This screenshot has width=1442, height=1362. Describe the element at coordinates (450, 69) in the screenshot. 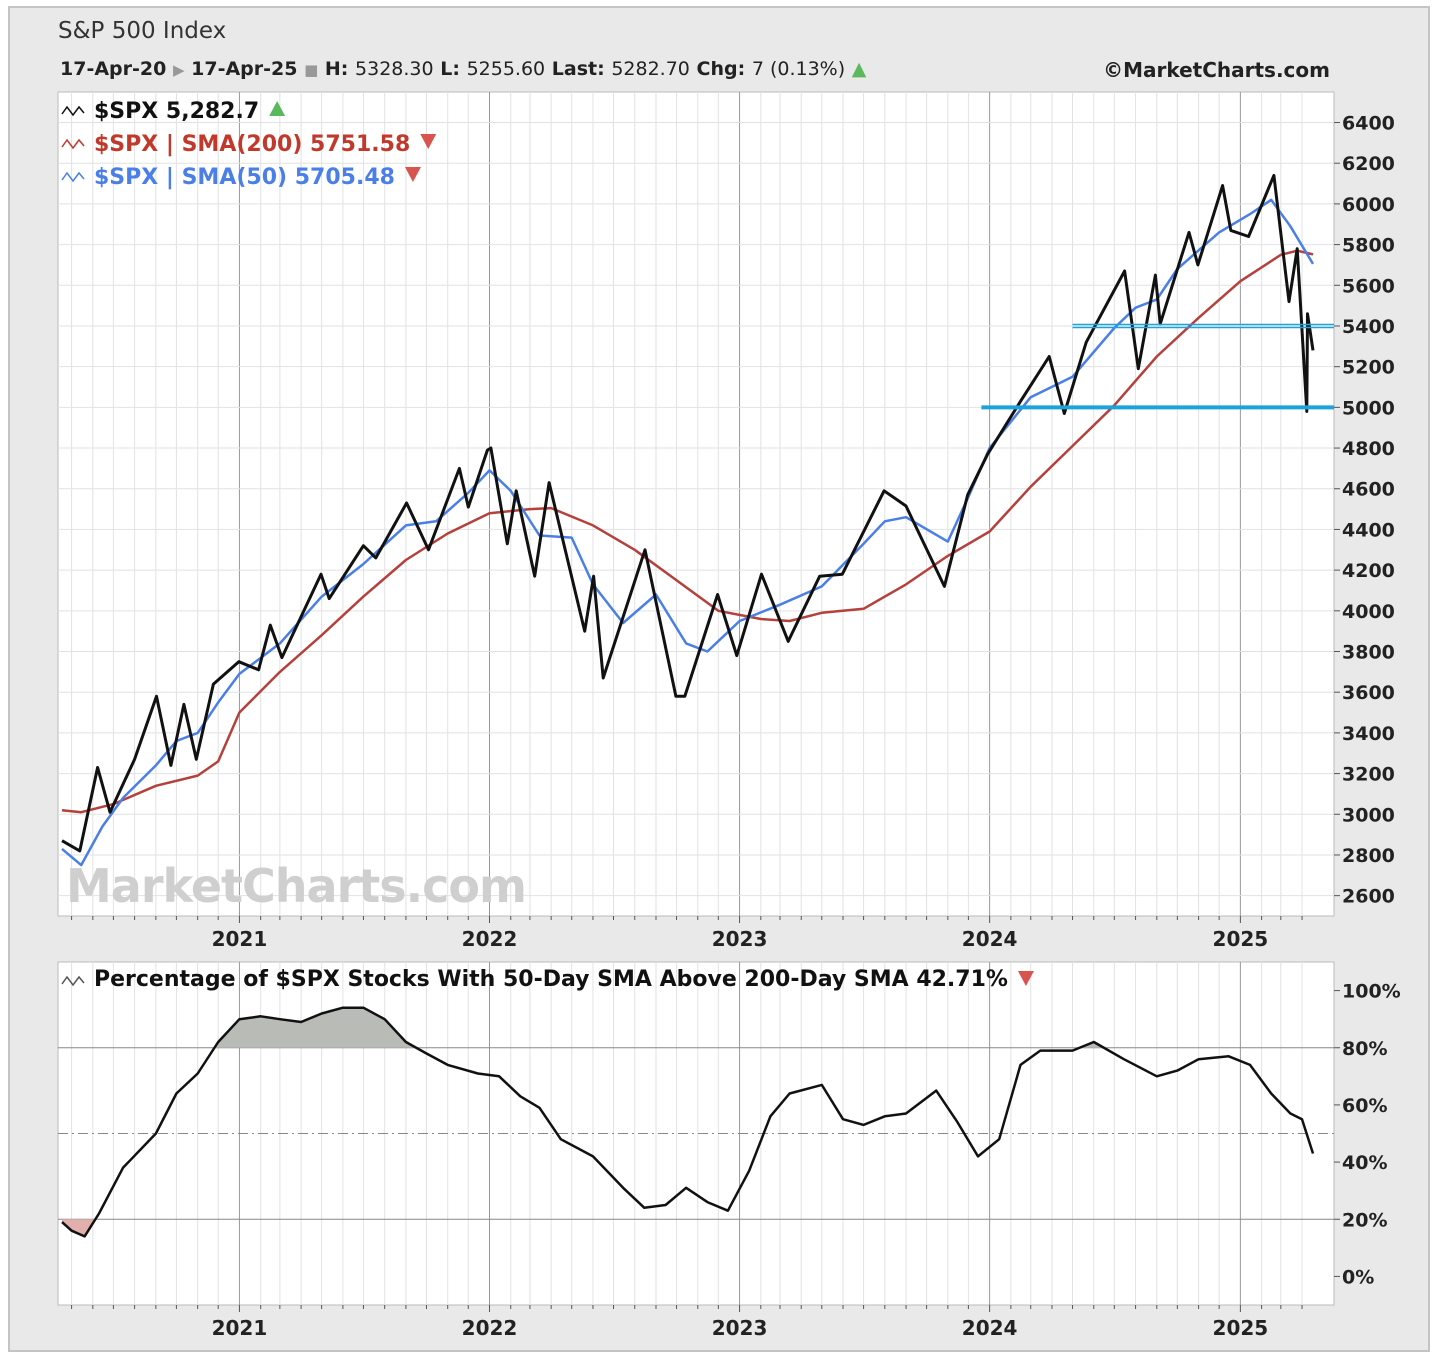

I see `low-label: L:` at that location.